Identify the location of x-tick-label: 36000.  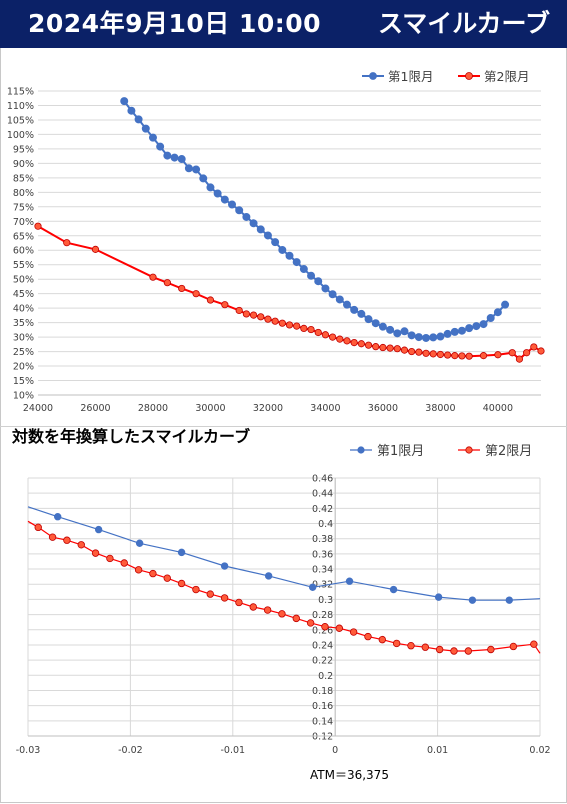
(383, 408).